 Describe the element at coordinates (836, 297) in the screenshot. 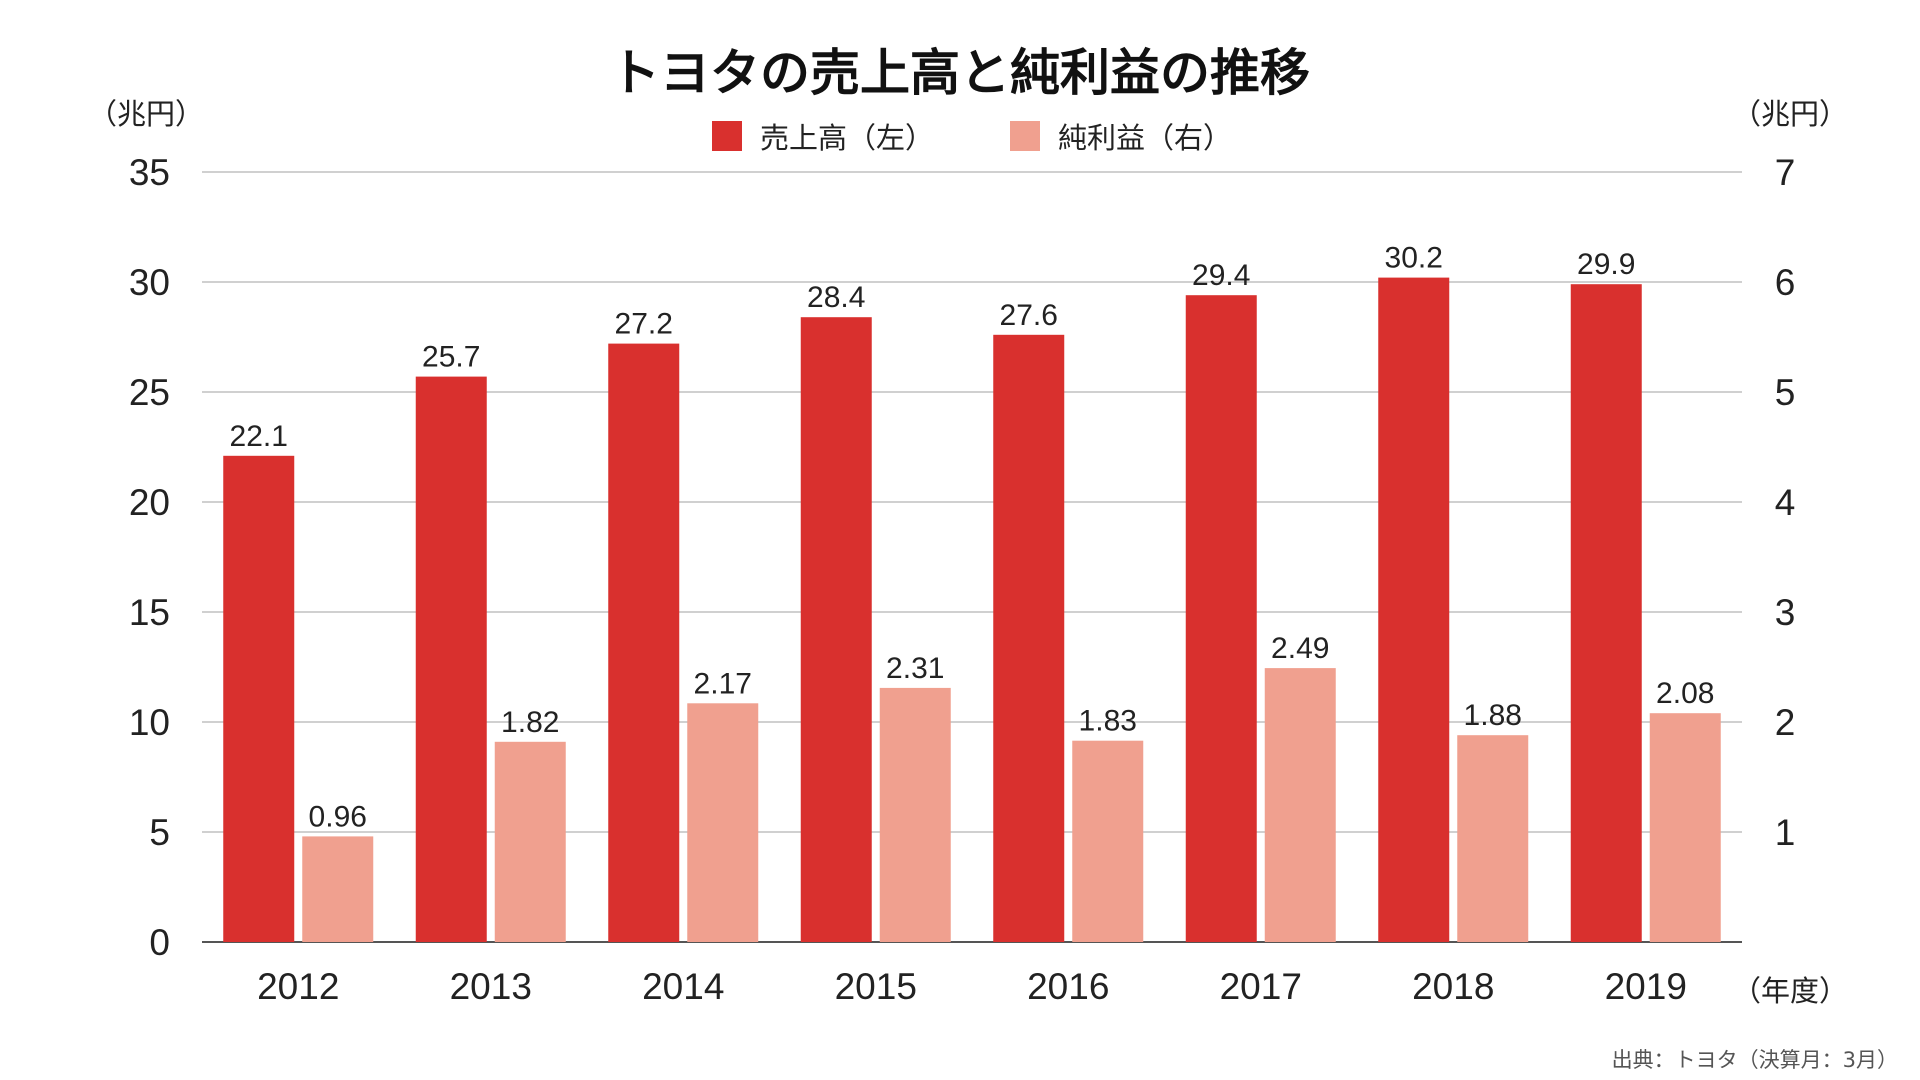

I see `data-label-sales-2015: 28.4` at that location.